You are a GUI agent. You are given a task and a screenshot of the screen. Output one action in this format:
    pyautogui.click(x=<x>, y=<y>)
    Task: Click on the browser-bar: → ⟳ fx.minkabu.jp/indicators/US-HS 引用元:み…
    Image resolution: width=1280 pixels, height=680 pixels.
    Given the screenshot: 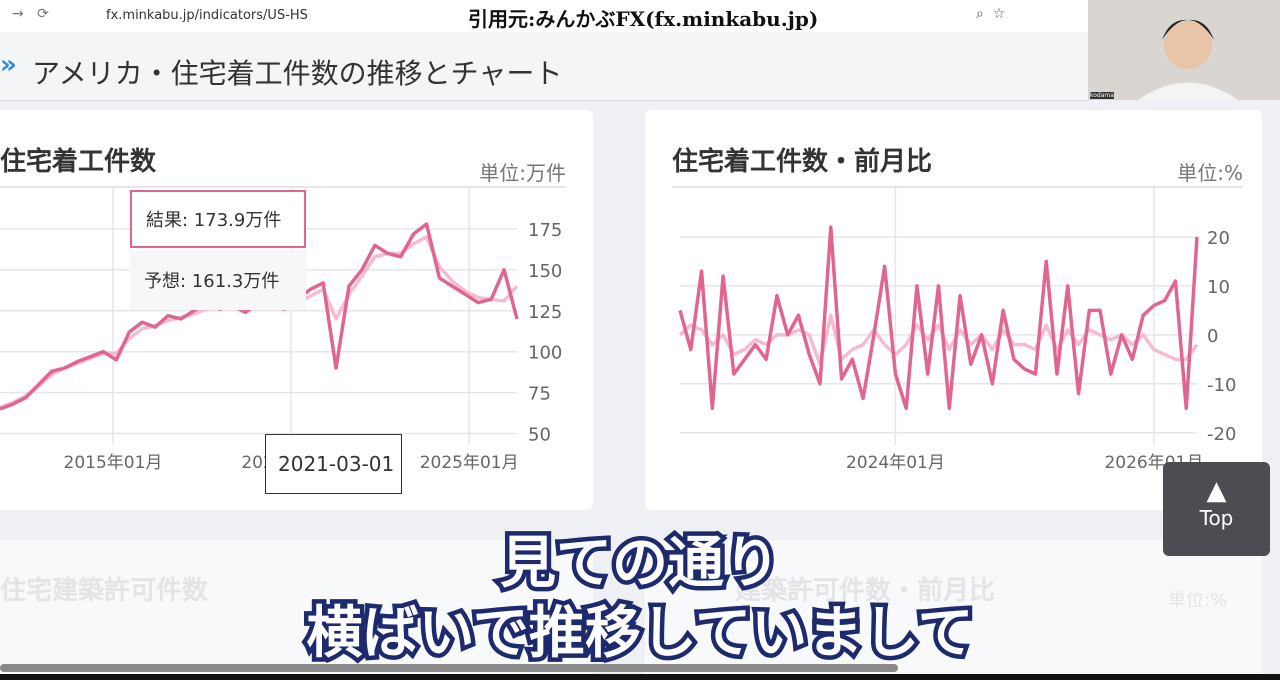 What is the action you would take?
    pyautogui.click(x=544, y=16)
    